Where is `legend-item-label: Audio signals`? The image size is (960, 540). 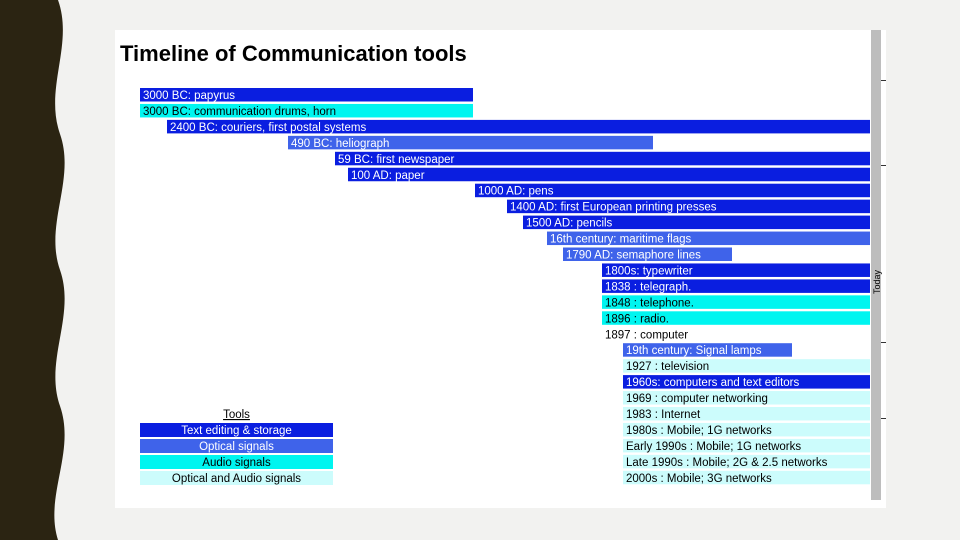
legend-item-label: Audio signals is located at coordinates (236, 463).